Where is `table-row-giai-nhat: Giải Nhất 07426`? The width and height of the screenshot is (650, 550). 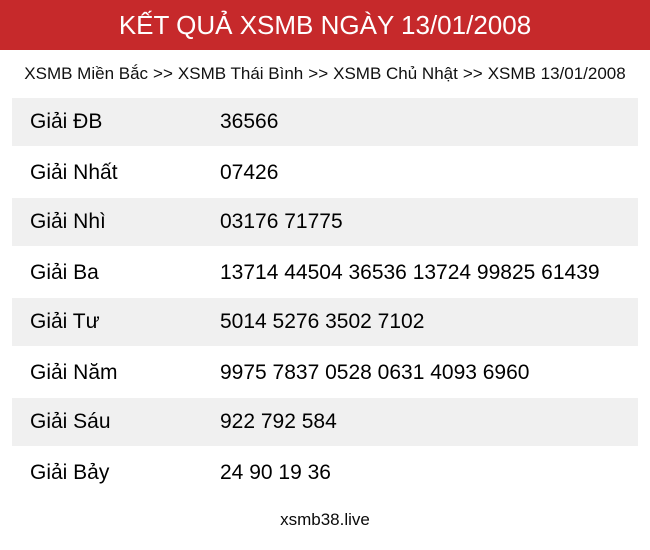 table-row-giai-nhat: Giải Nhất 07426 is located at coordinates (325, 173).